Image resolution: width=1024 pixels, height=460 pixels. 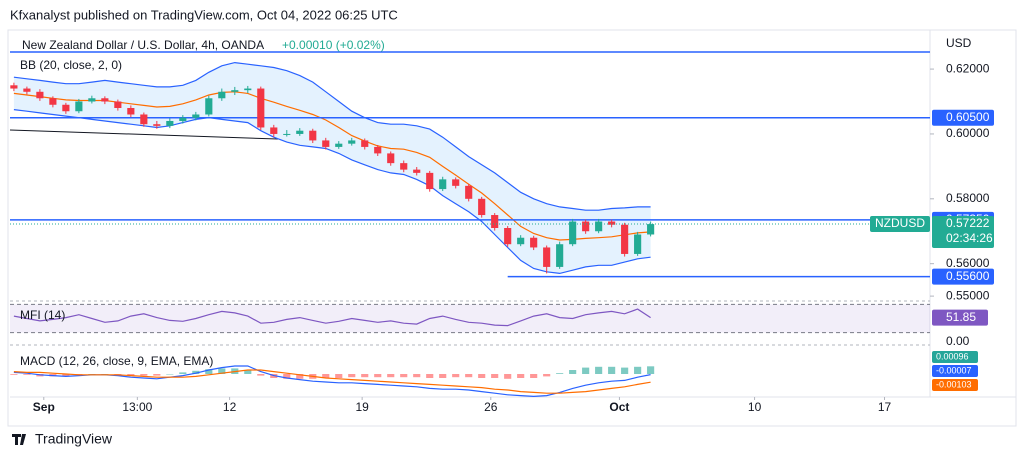 What do you see at coordinates (491, 407) in the screenshot?
I see `x-tick-label: 26` at bounding box center [491, 407].